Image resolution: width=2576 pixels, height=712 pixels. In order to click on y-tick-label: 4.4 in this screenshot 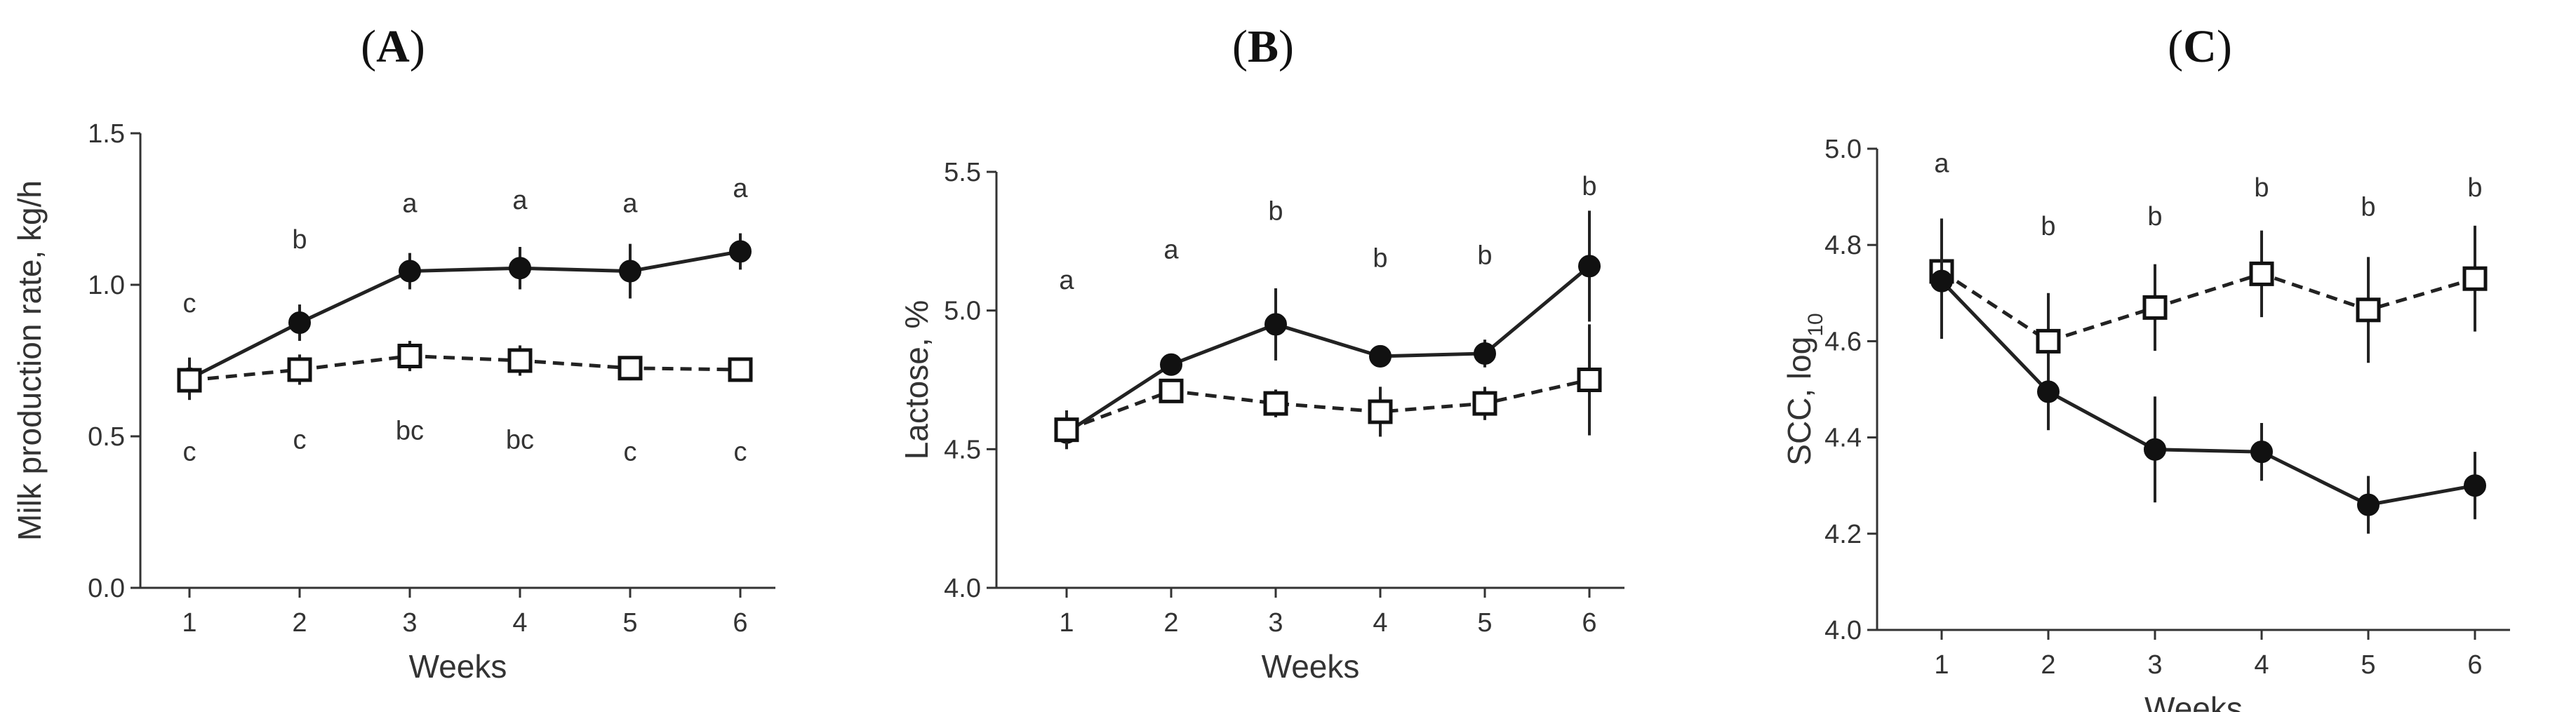, I will do `click(1843, 439)`.